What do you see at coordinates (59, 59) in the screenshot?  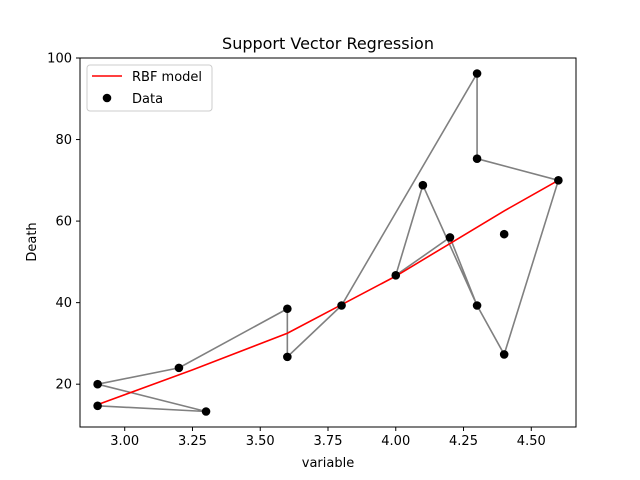 I see `y-tick-label: 100` at bounding box center [59, 59].